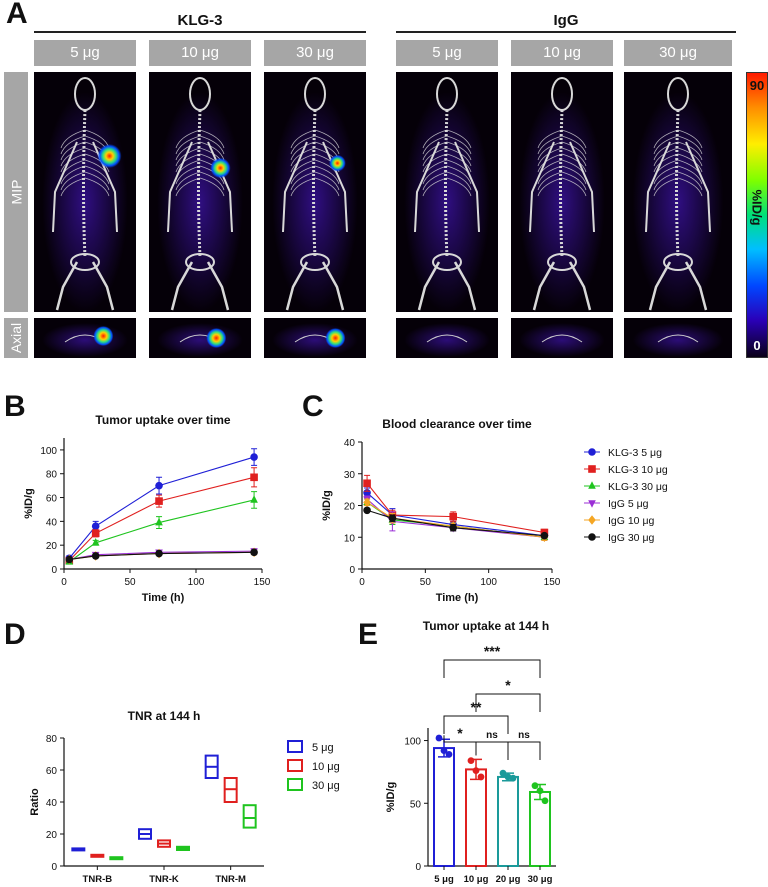  What do you see at coordinates (54, 570) in the screenshot?
I see `chart-b-y-tick-label: 0` at bounding box center [54, 570].